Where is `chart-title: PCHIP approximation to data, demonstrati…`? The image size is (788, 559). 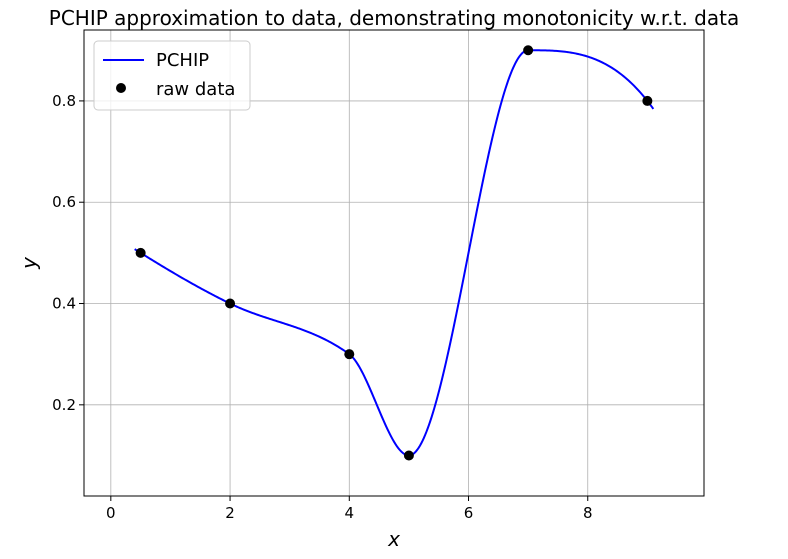
chart-title: PCHIP approximation to data, demonstrati… is located at coordinates (394, 18).